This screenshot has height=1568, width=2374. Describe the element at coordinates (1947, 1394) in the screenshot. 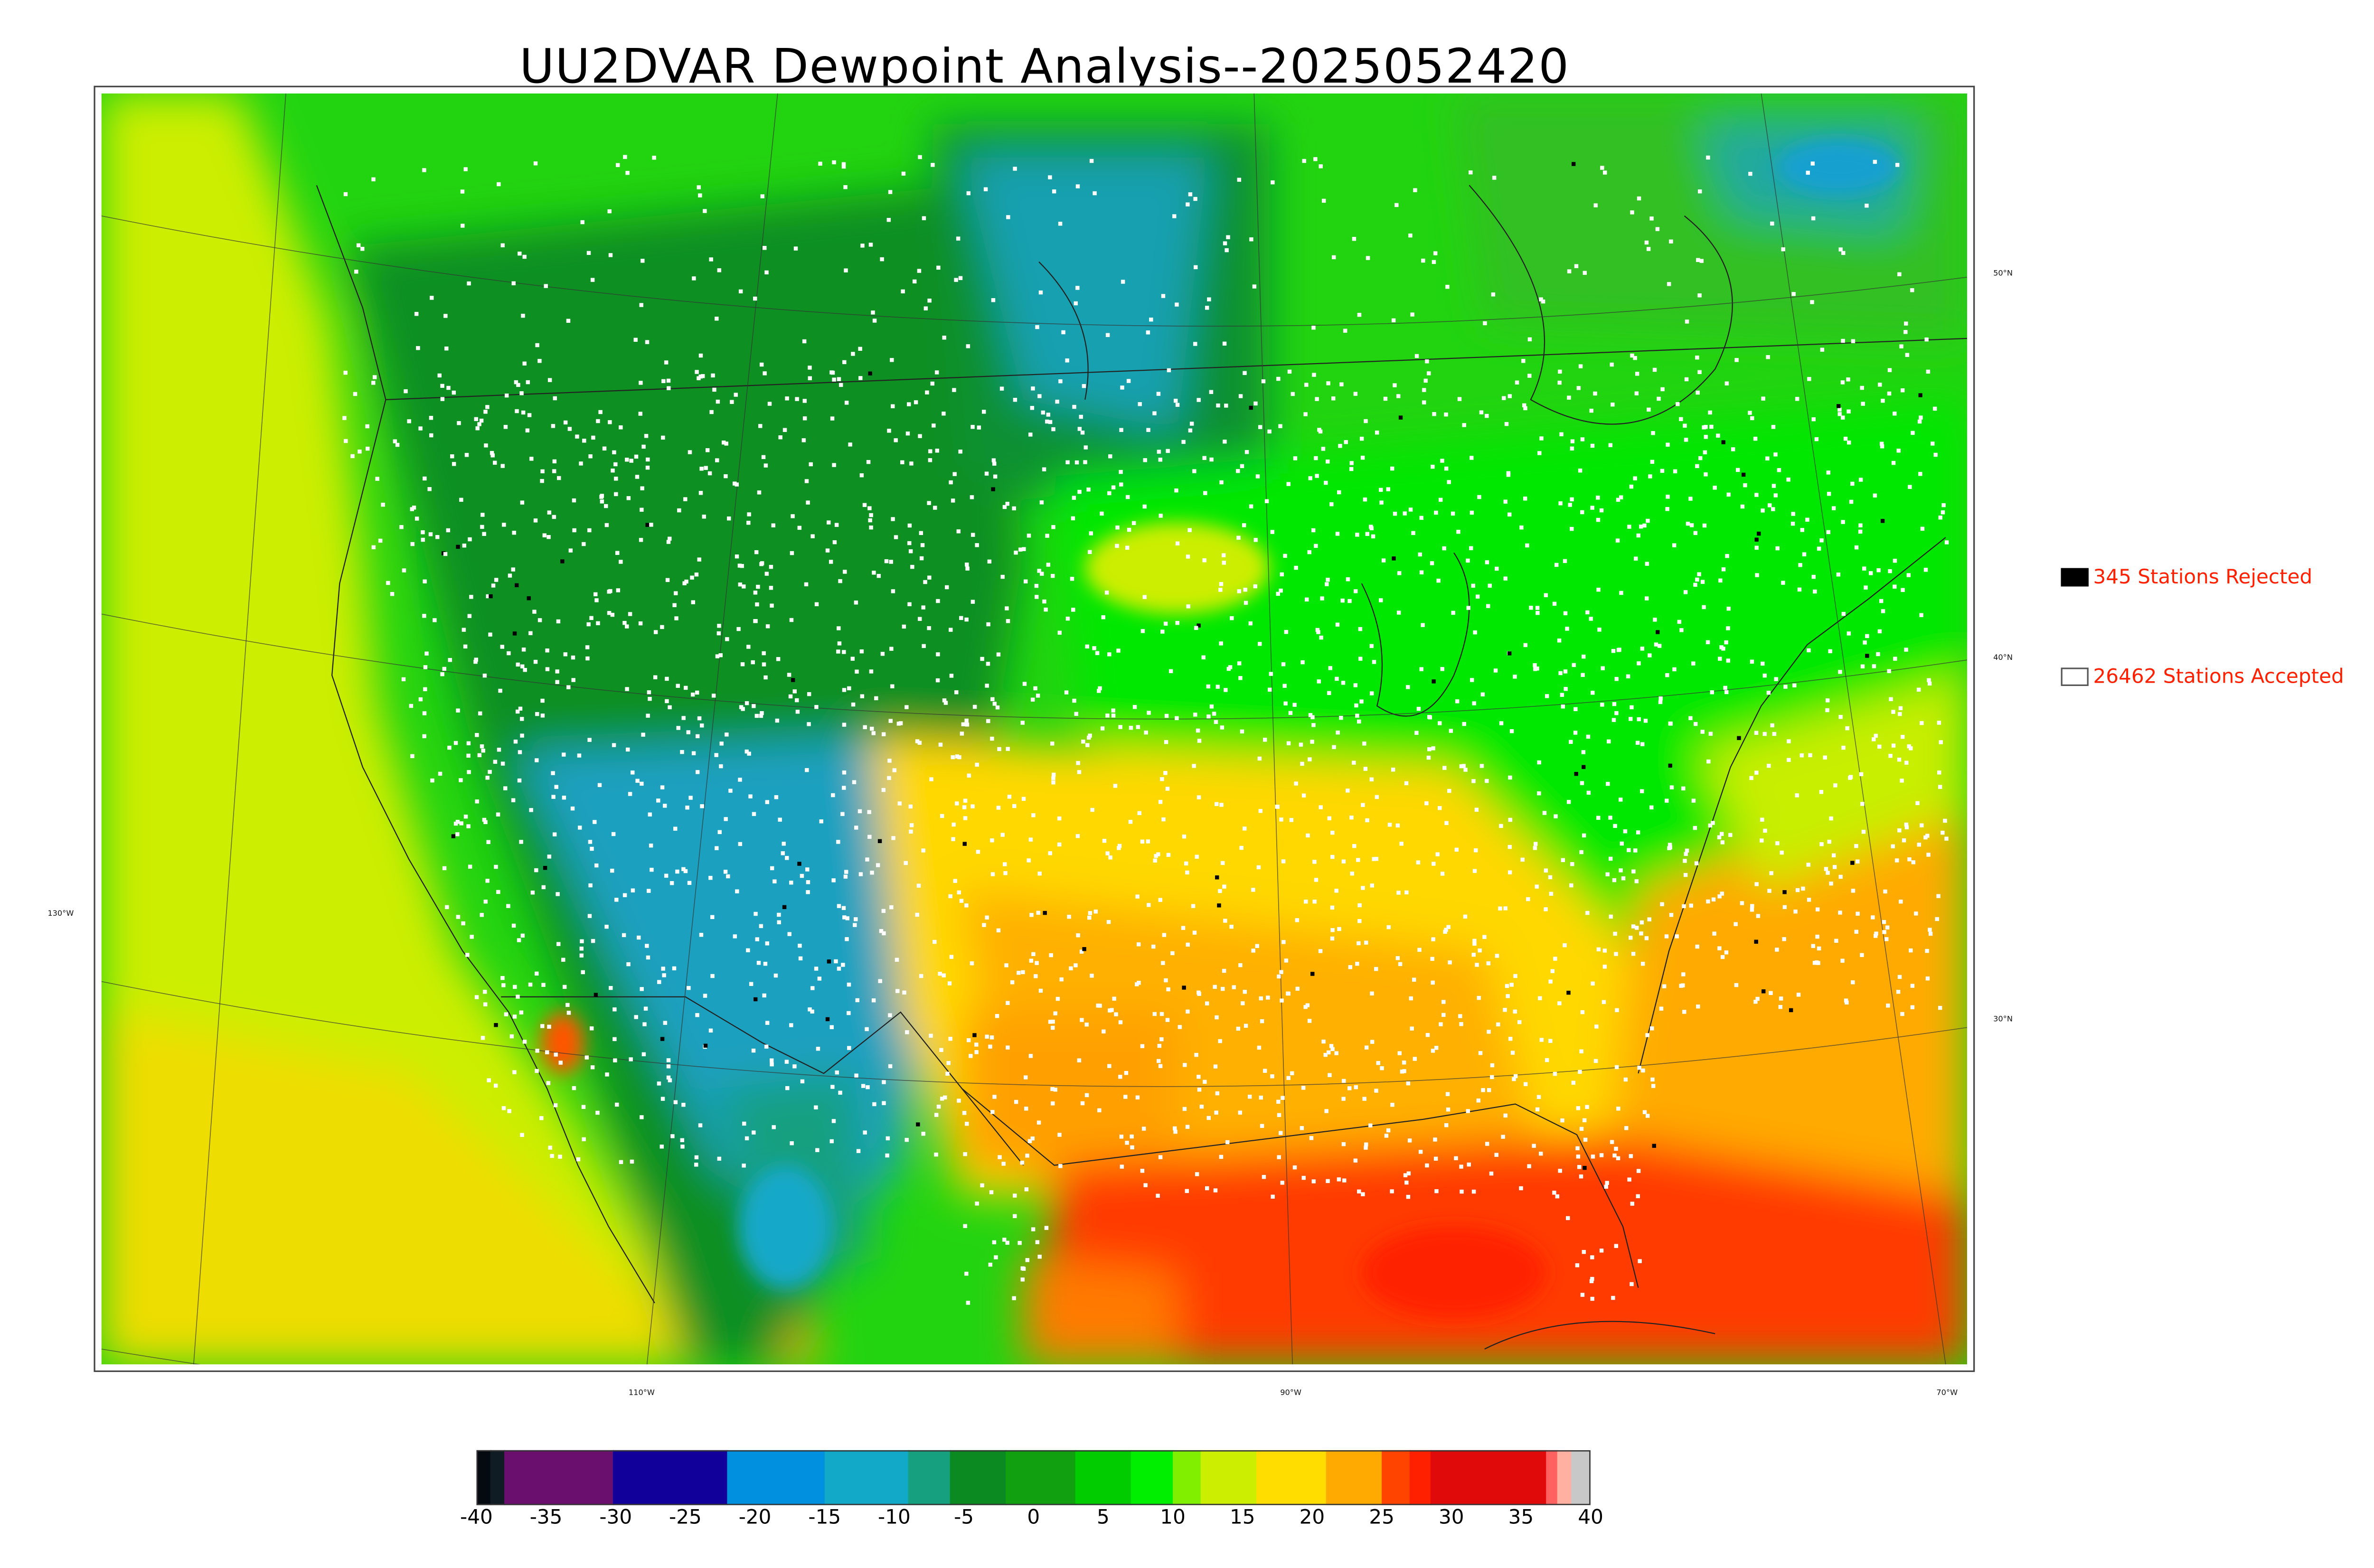

I see `lon-label-70w: 70°W` at that location.